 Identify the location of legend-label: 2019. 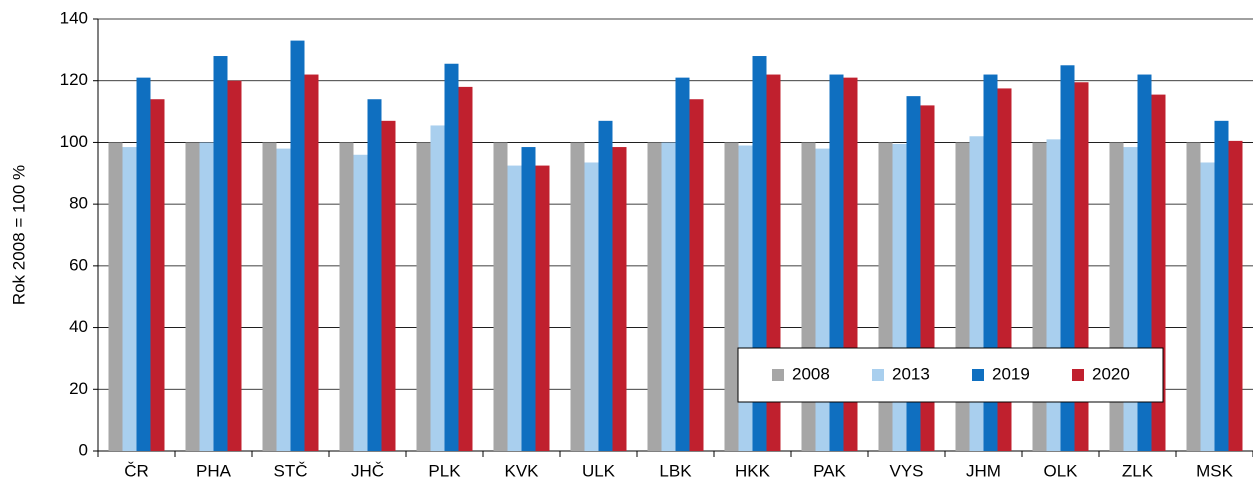
(1011, 373).